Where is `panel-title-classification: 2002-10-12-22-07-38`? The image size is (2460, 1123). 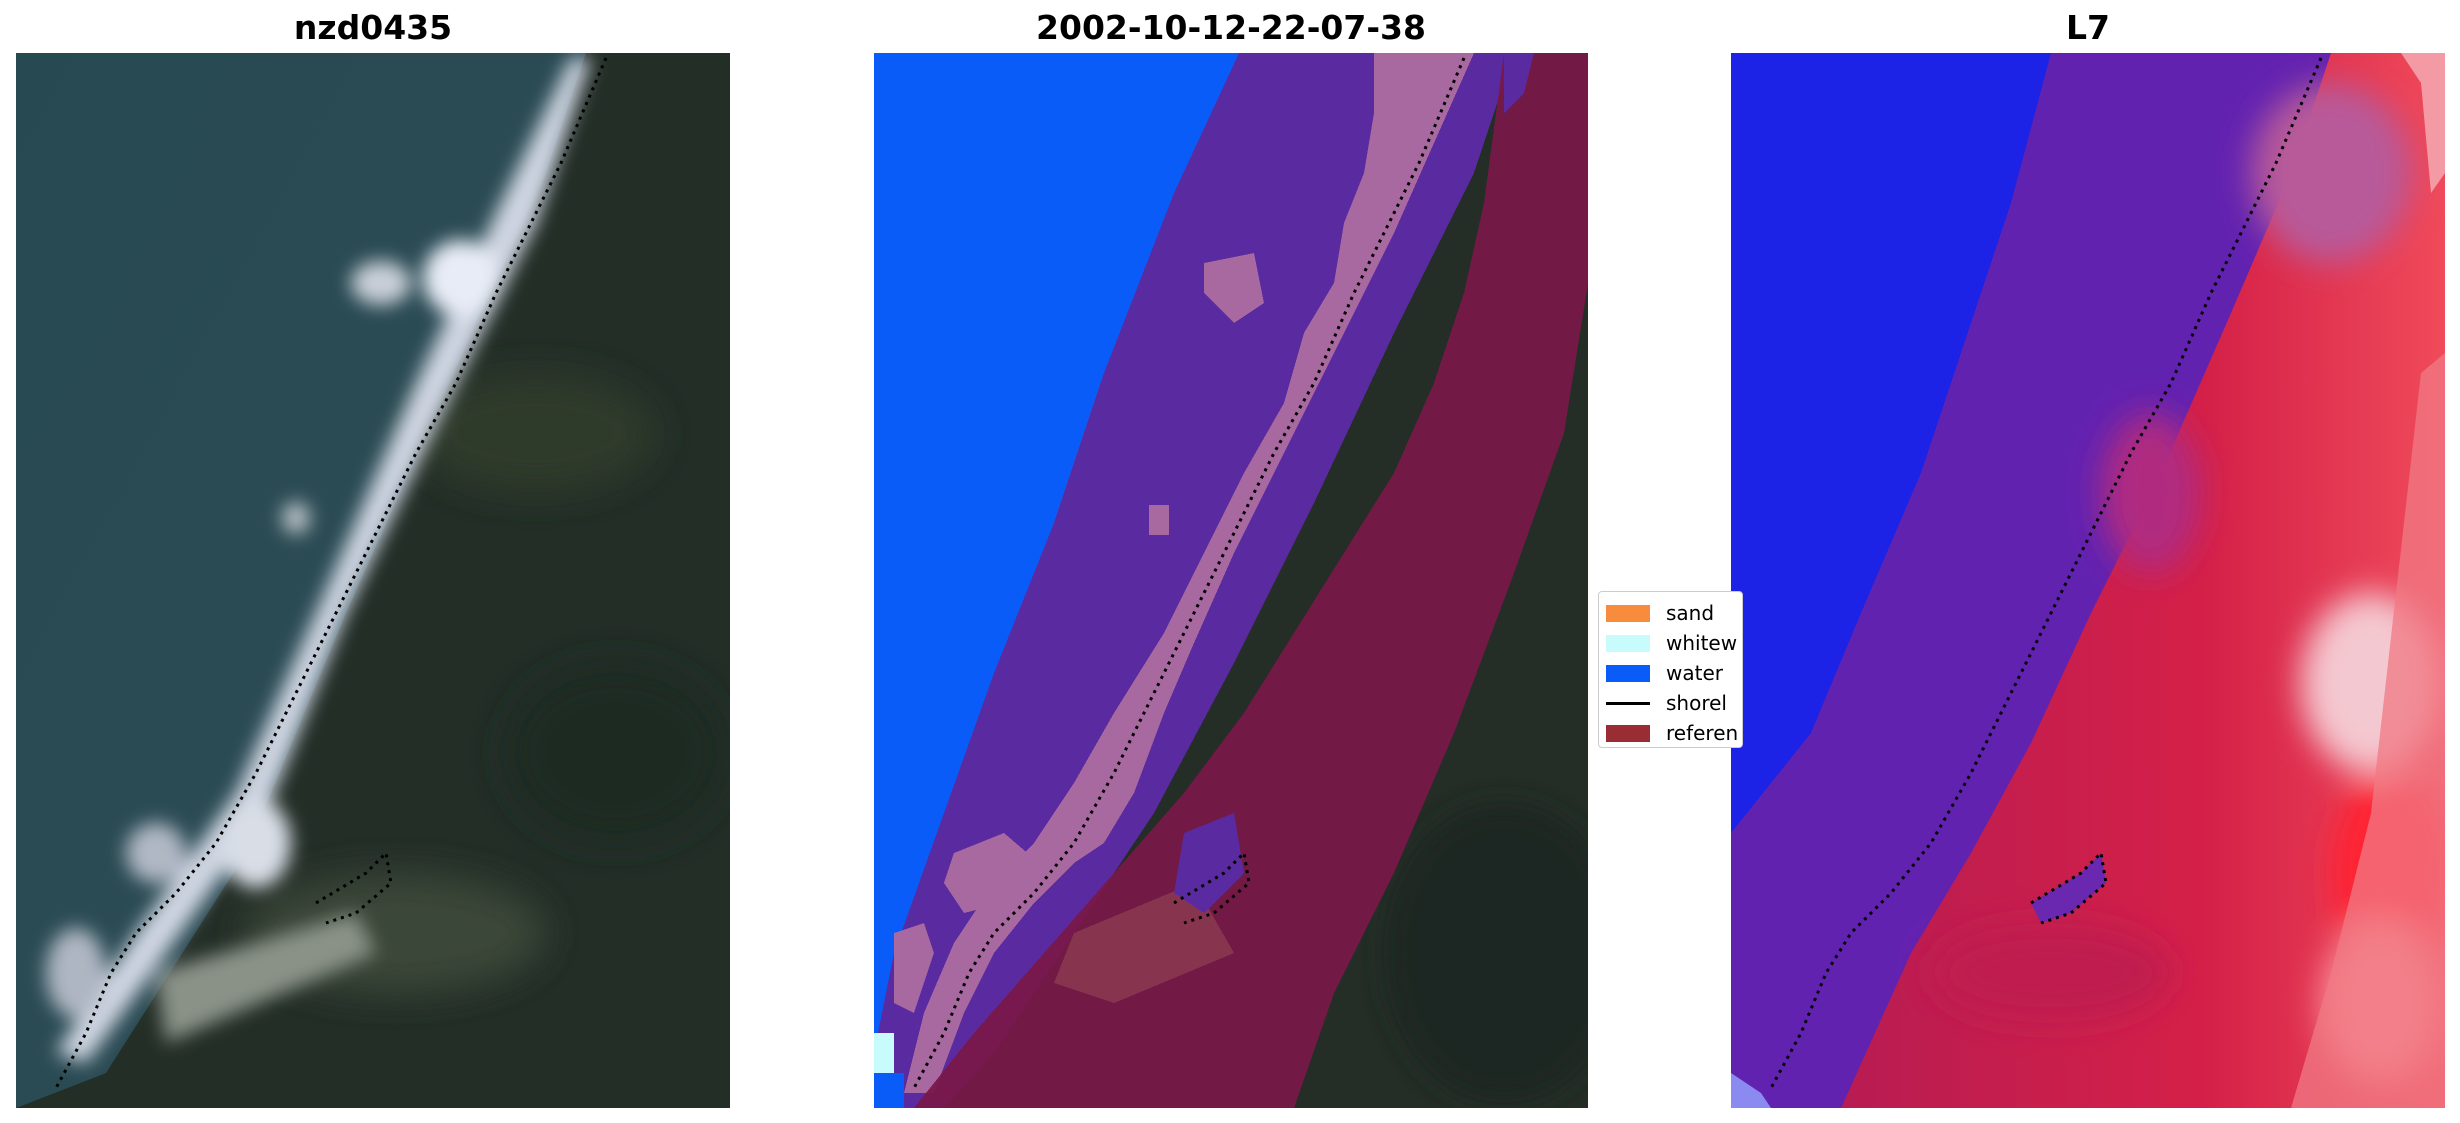
panel-title-classification: 2002-10-12-22-07-38 is located at coordinates (1231, 27).